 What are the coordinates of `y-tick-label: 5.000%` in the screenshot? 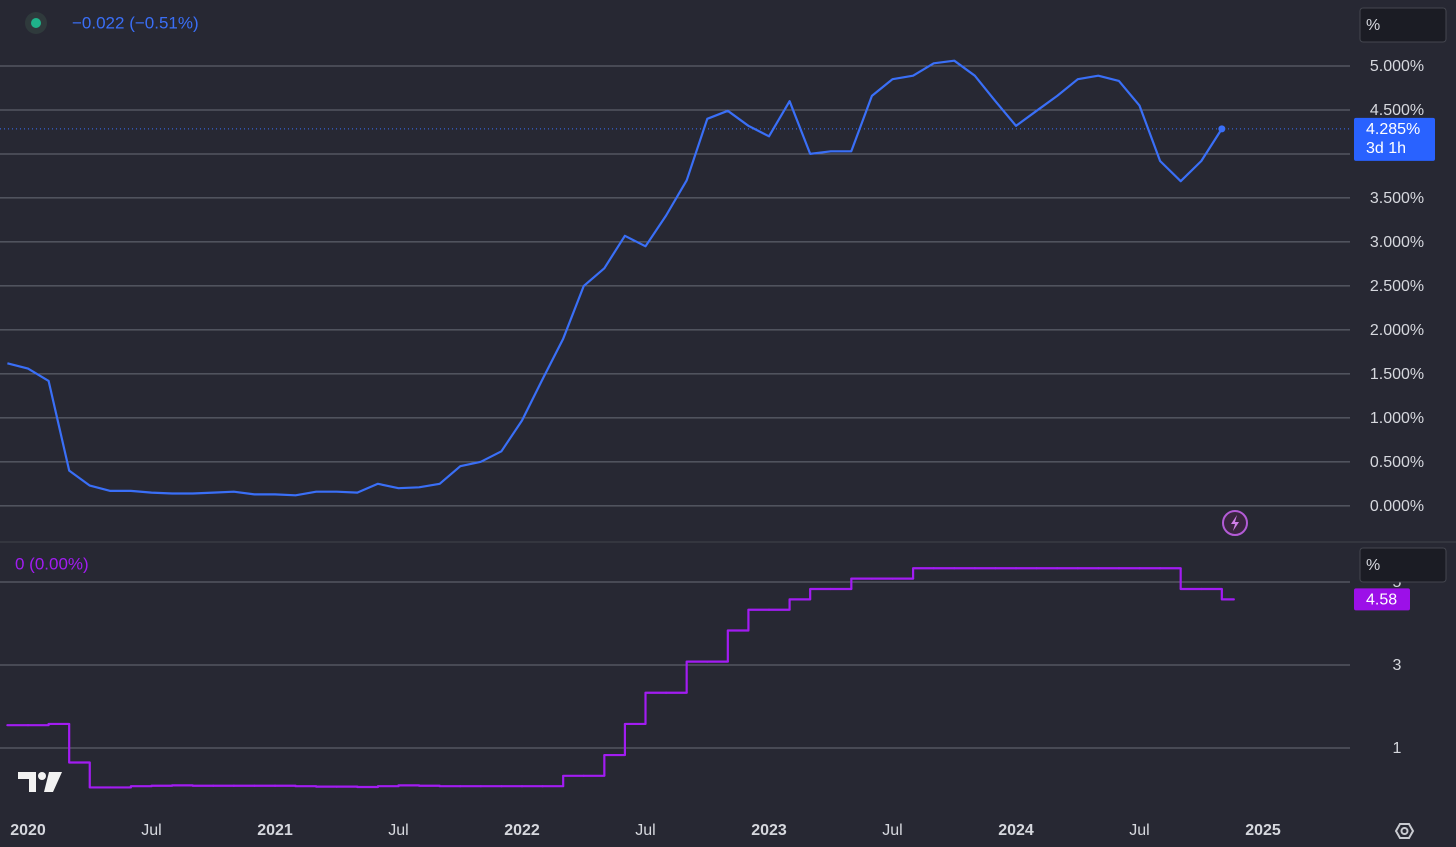 It's located at (1397, 66).